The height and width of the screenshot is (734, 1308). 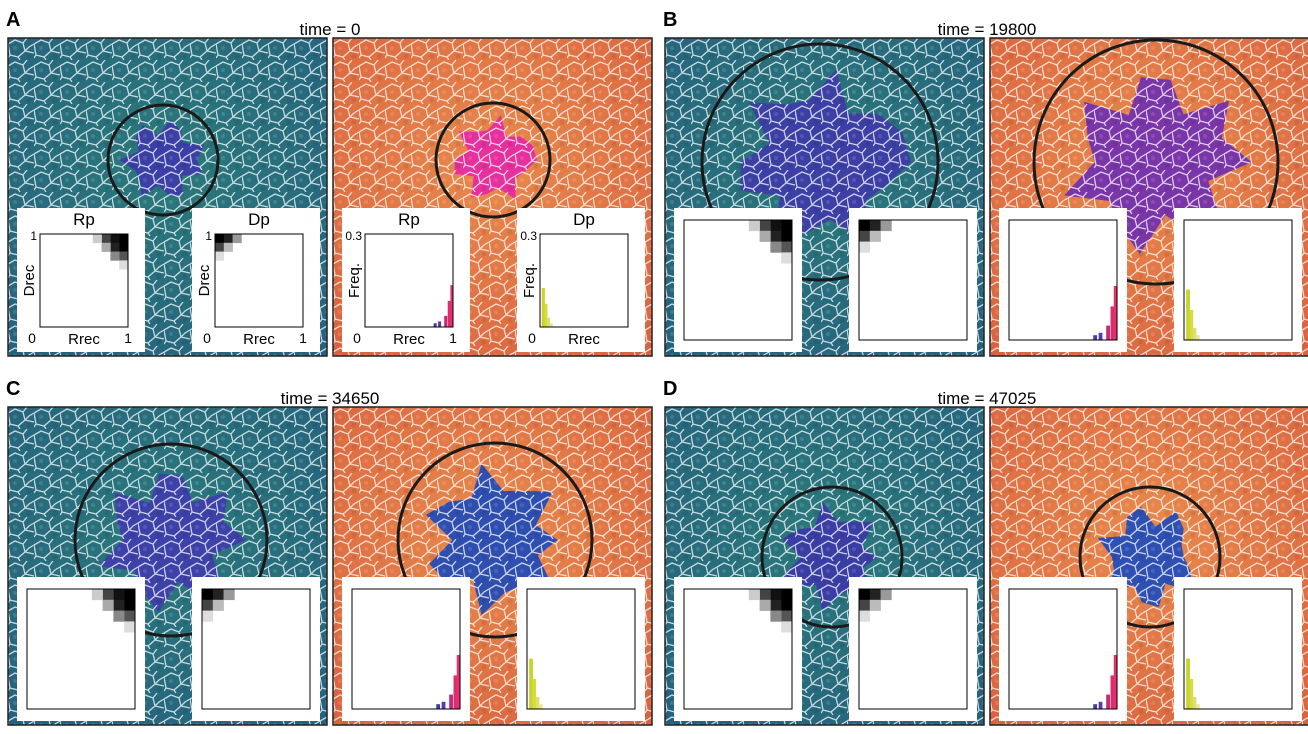 What do you see at coordinates (13, 389) in the screenshot?
I see `panel-label: C` at bounding box center [13, 389].